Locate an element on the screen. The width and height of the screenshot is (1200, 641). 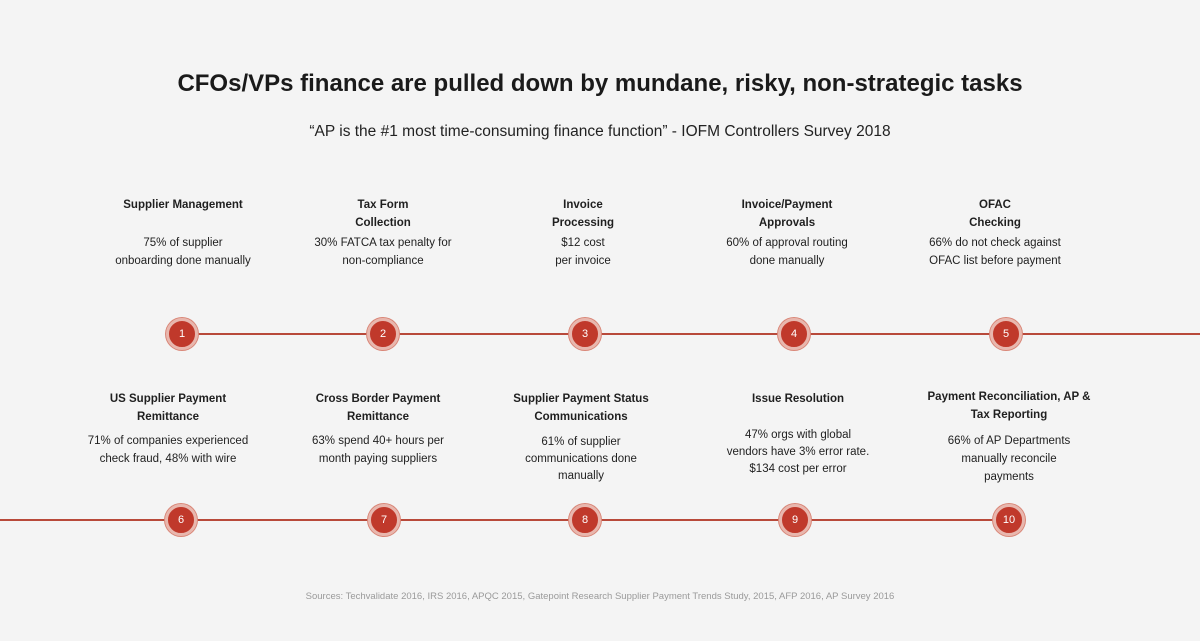
task-heading: Invoice/Payment Approvals is located at coordinates (787, 214).